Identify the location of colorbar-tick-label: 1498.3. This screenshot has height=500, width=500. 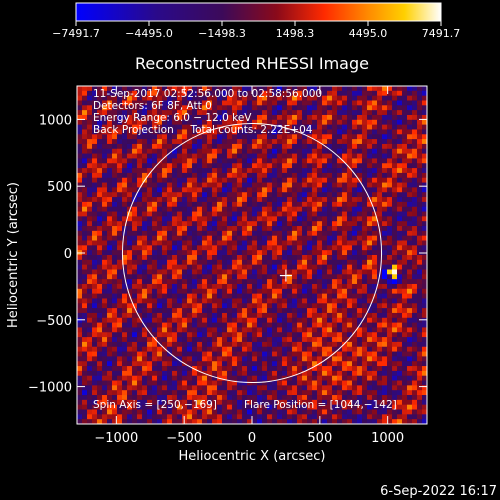
(295, 33).